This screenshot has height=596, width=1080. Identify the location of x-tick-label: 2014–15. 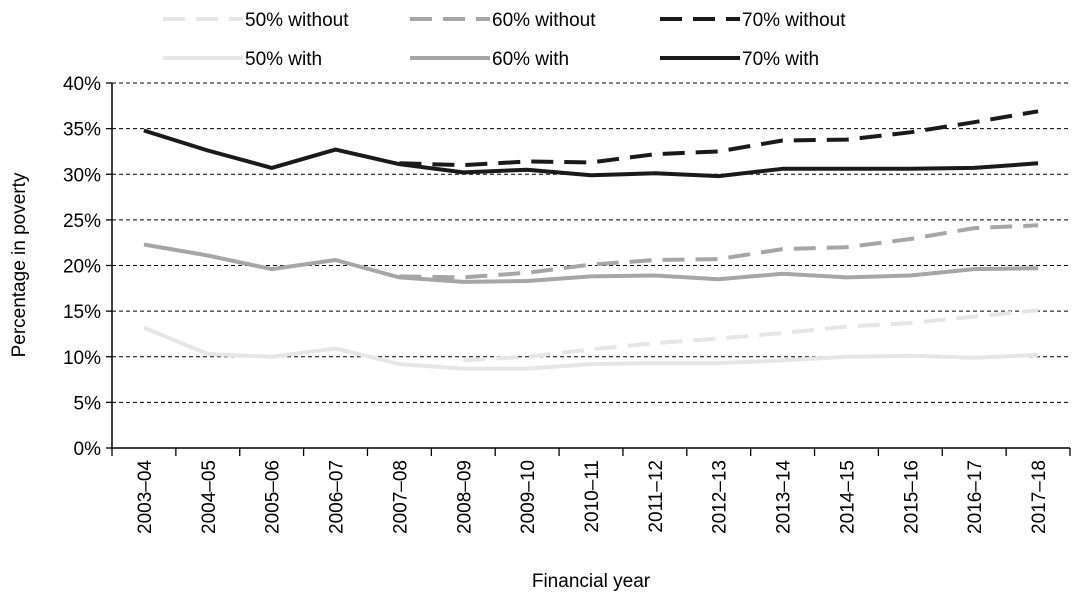
(847, 497).